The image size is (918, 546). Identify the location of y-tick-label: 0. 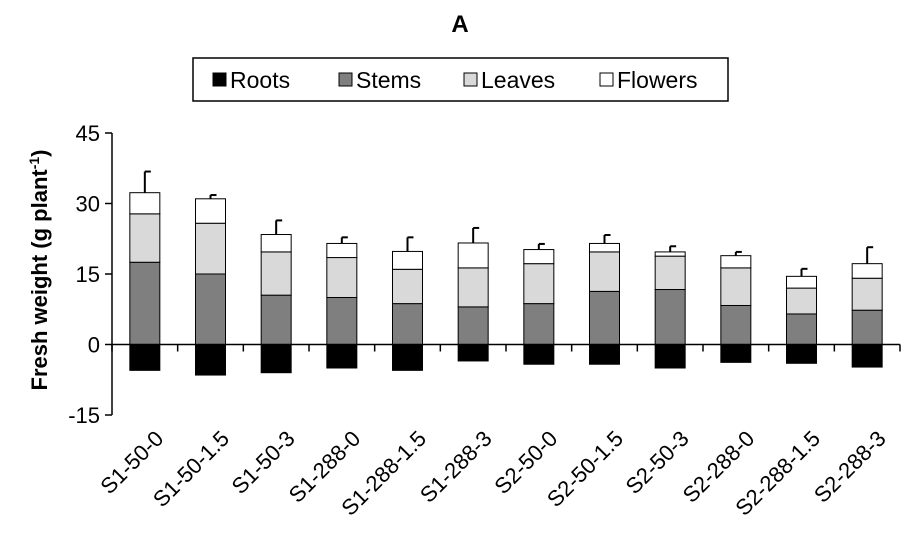
(94, 345).